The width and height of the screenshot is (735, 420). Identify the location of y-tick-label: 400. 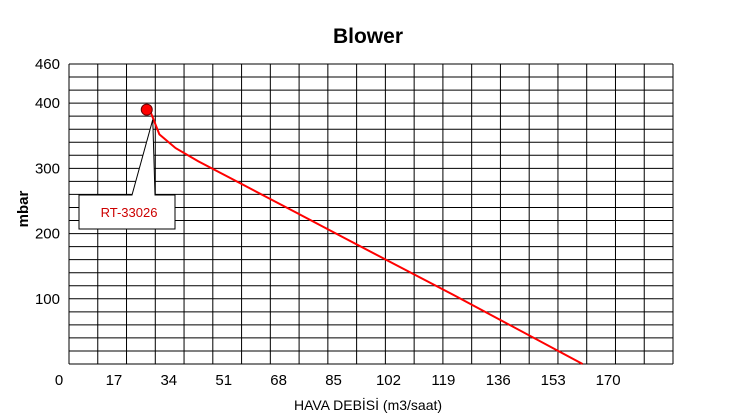
(47, 103).